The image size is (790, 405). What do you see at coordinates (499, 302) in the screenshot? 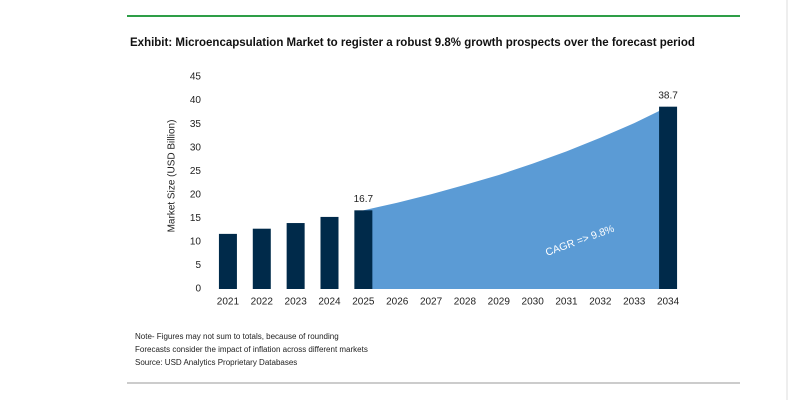
I see `x-tick-label: 2029` at bounding box center [499, 302].